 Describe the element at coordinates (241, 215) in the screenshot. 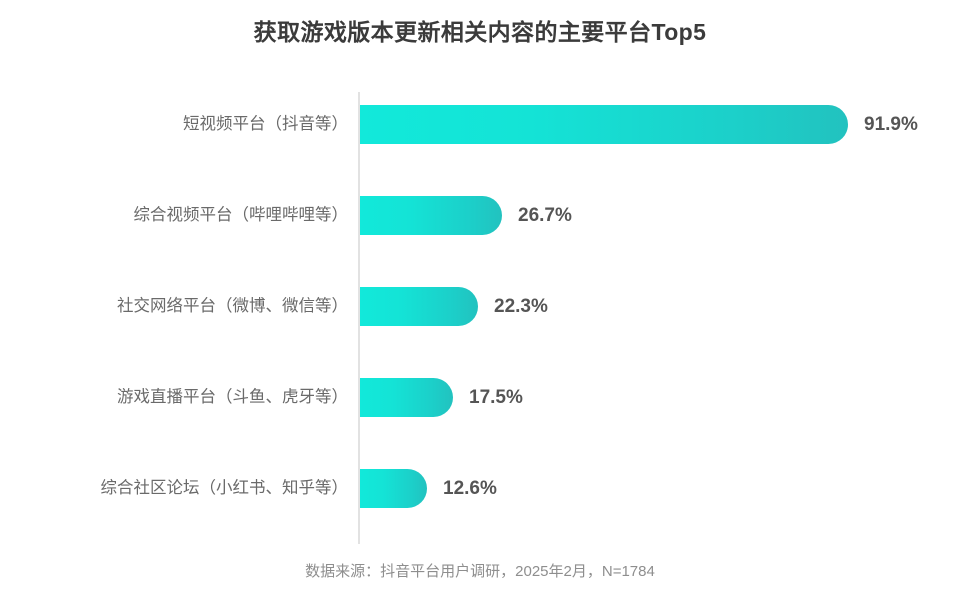

I see `category-label: 综合视频平台（哔哩哔哩等）` at that location.